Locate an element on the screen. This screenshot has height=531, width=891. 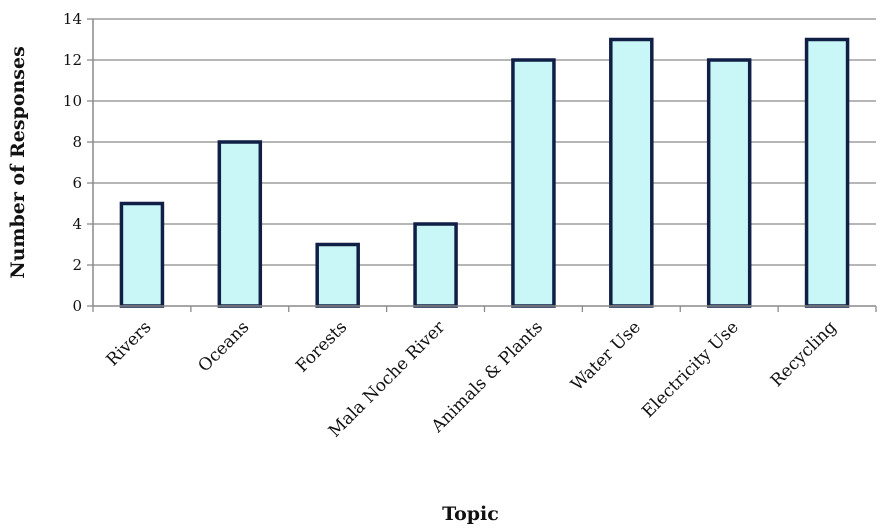
bar-electricity-use is located at coordinates (729, 183).